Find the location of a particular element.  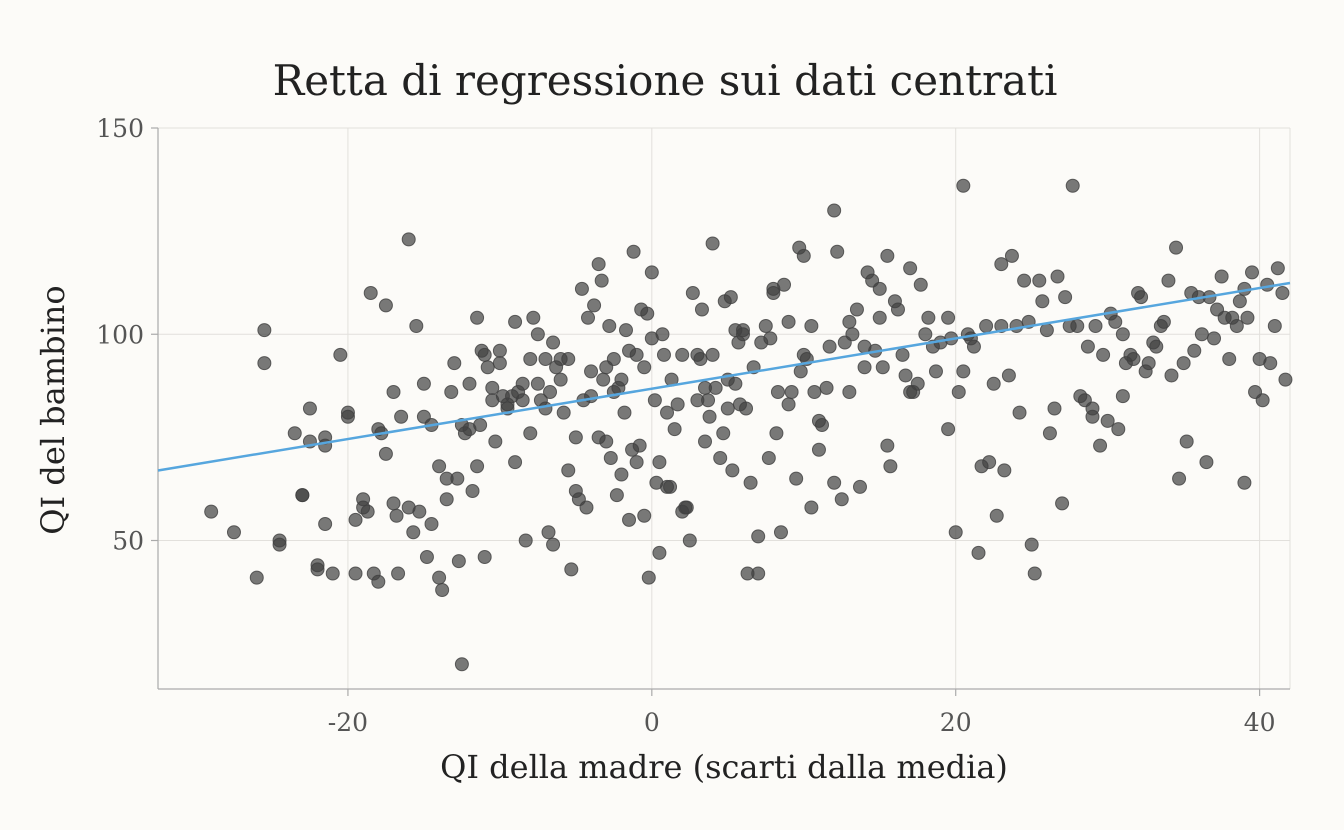

y-axis-title: QI del bambino is located at coordinates (53, 409).